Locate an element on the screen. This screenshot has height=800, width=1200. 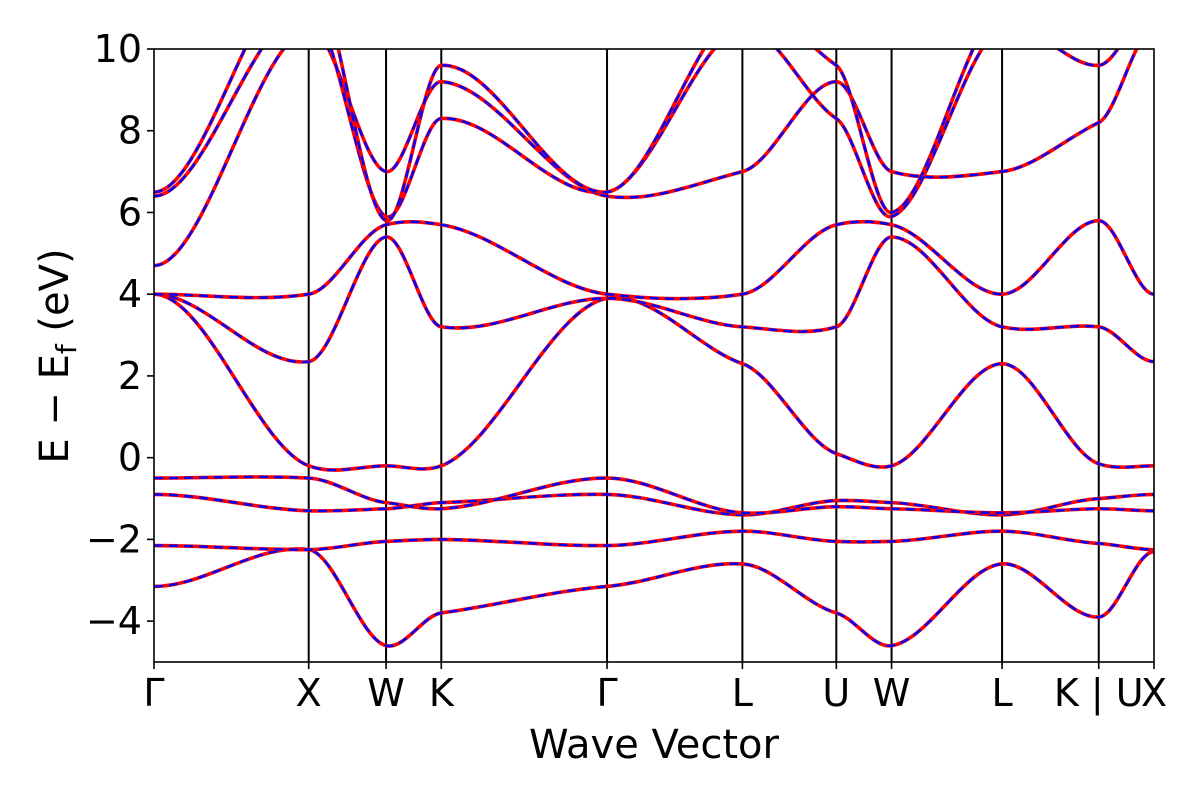
x-axis-label: Wave Vector is located at coordinates (654, 745).